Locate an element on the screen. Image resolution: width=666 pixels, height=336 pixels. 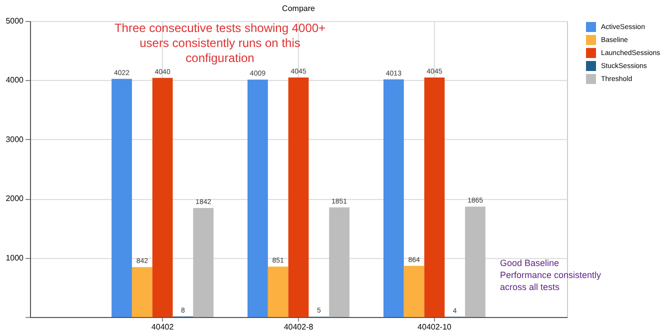
annotation: Three consecutive tests showing 4000+ users consistently runs on this configuration is located at coordinates (220, 43).